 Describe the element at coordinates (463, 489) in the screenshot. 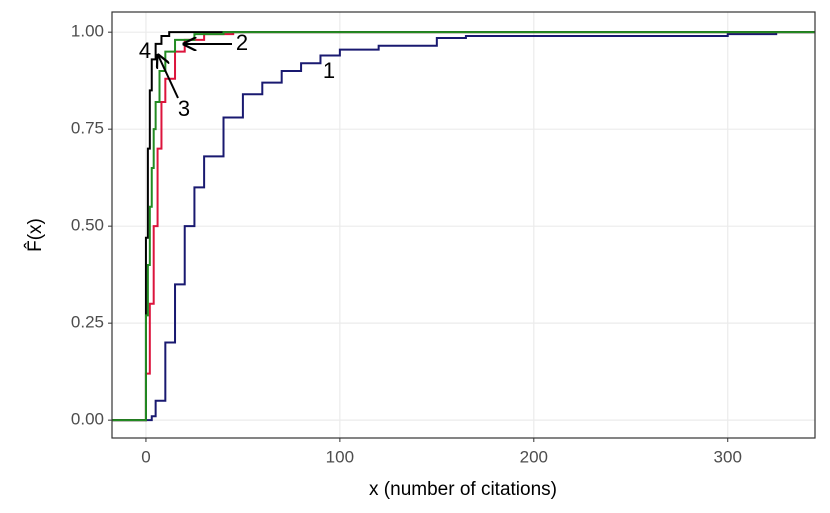

I see `x-axis-title: x (number of citations)` at that location.